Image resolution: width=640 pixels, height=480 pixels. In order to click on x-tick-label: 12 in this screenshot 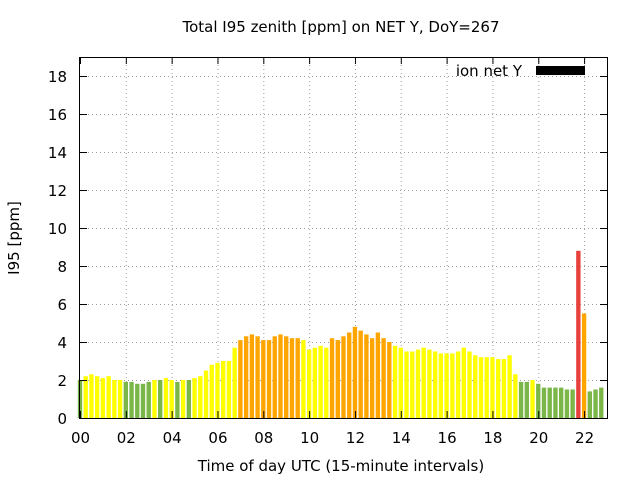, I will do `click(355, 438)`.